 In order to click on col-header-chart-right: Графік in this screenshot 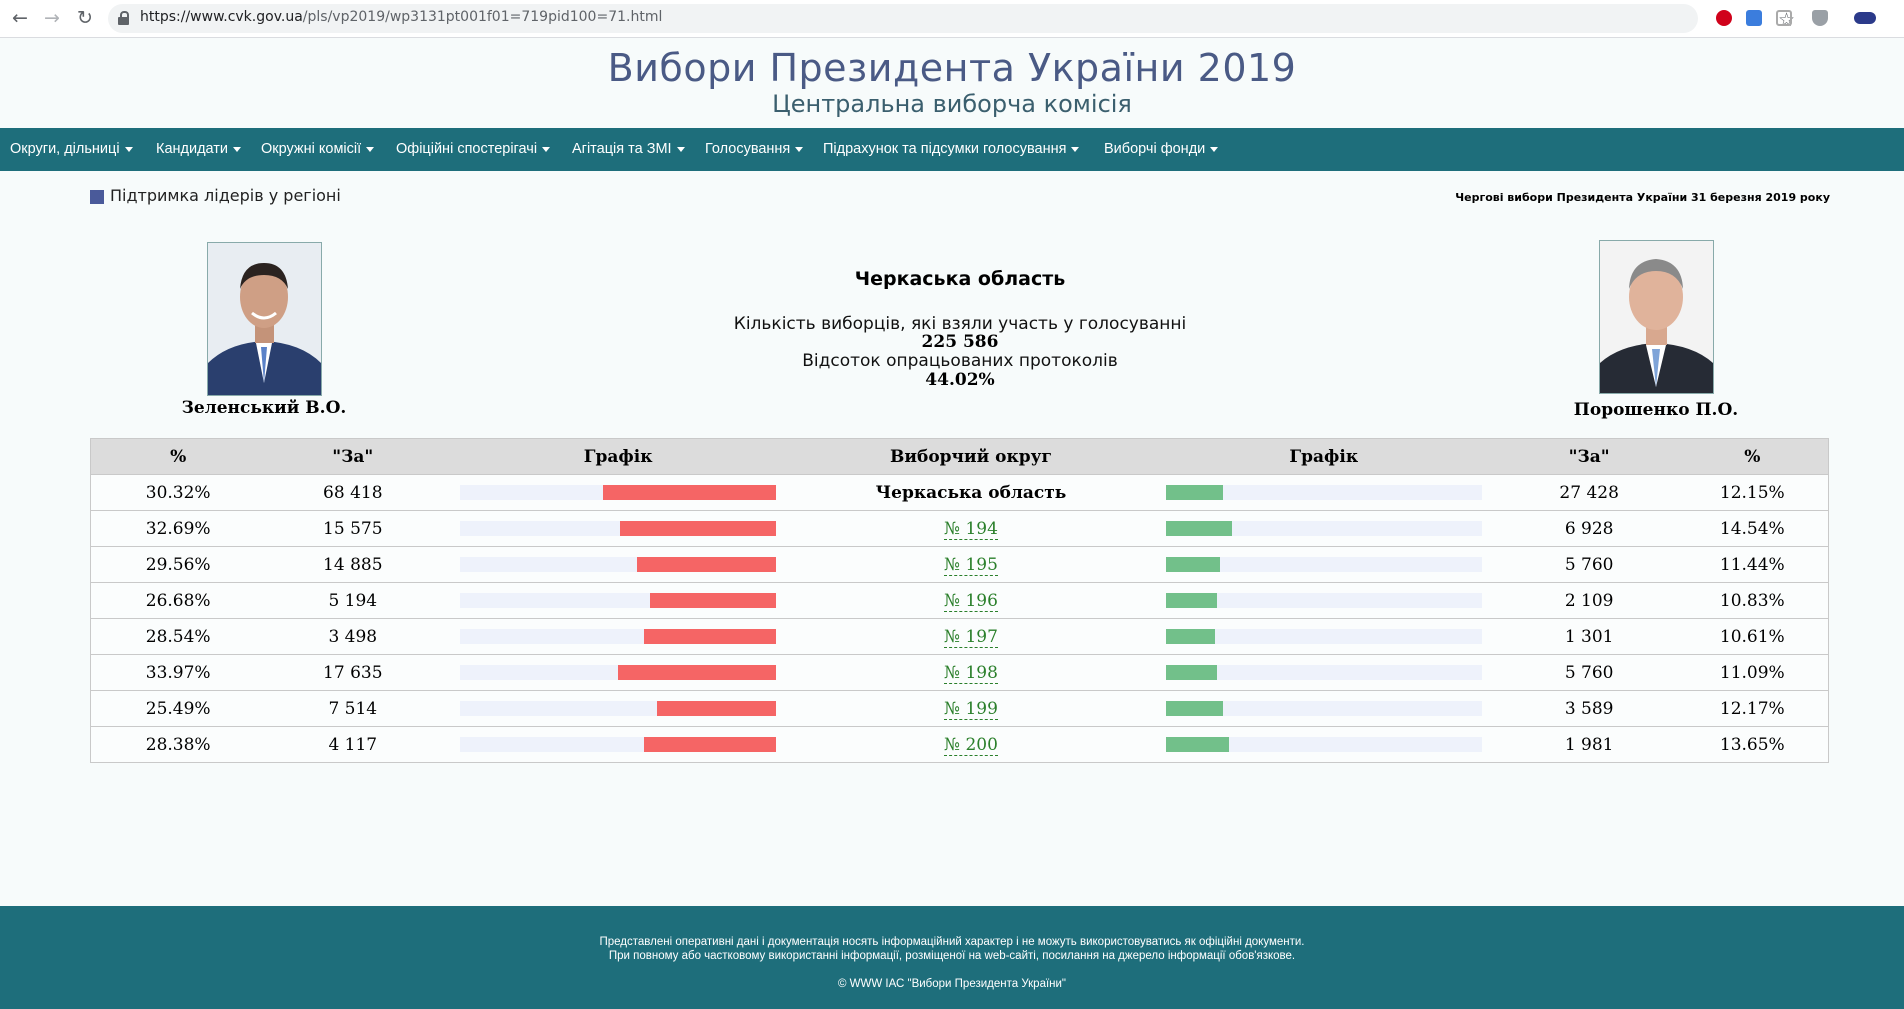, I will do `click(1323, 456)`.